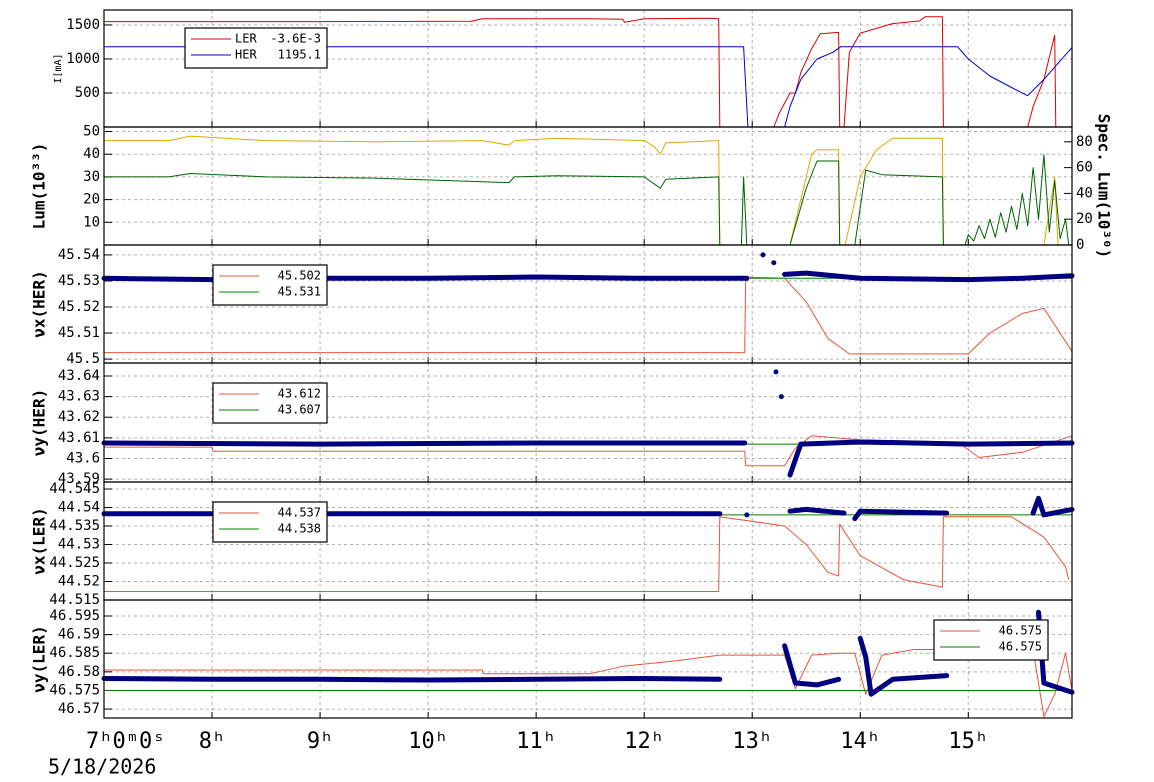 The image size is (1154, 782). I want to click on legend-name: HER, so click(246, 55).